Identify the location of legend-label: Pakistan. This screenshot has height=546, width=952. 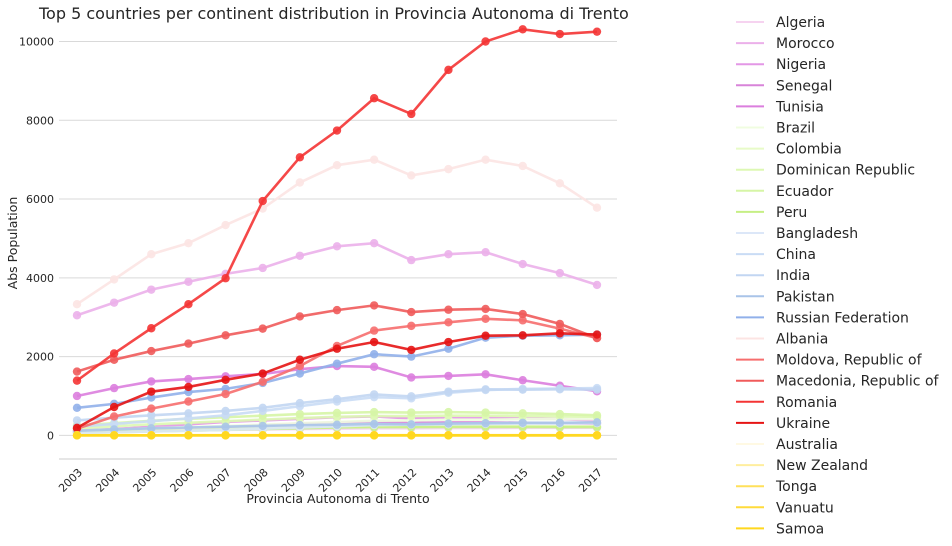
(805, 297).